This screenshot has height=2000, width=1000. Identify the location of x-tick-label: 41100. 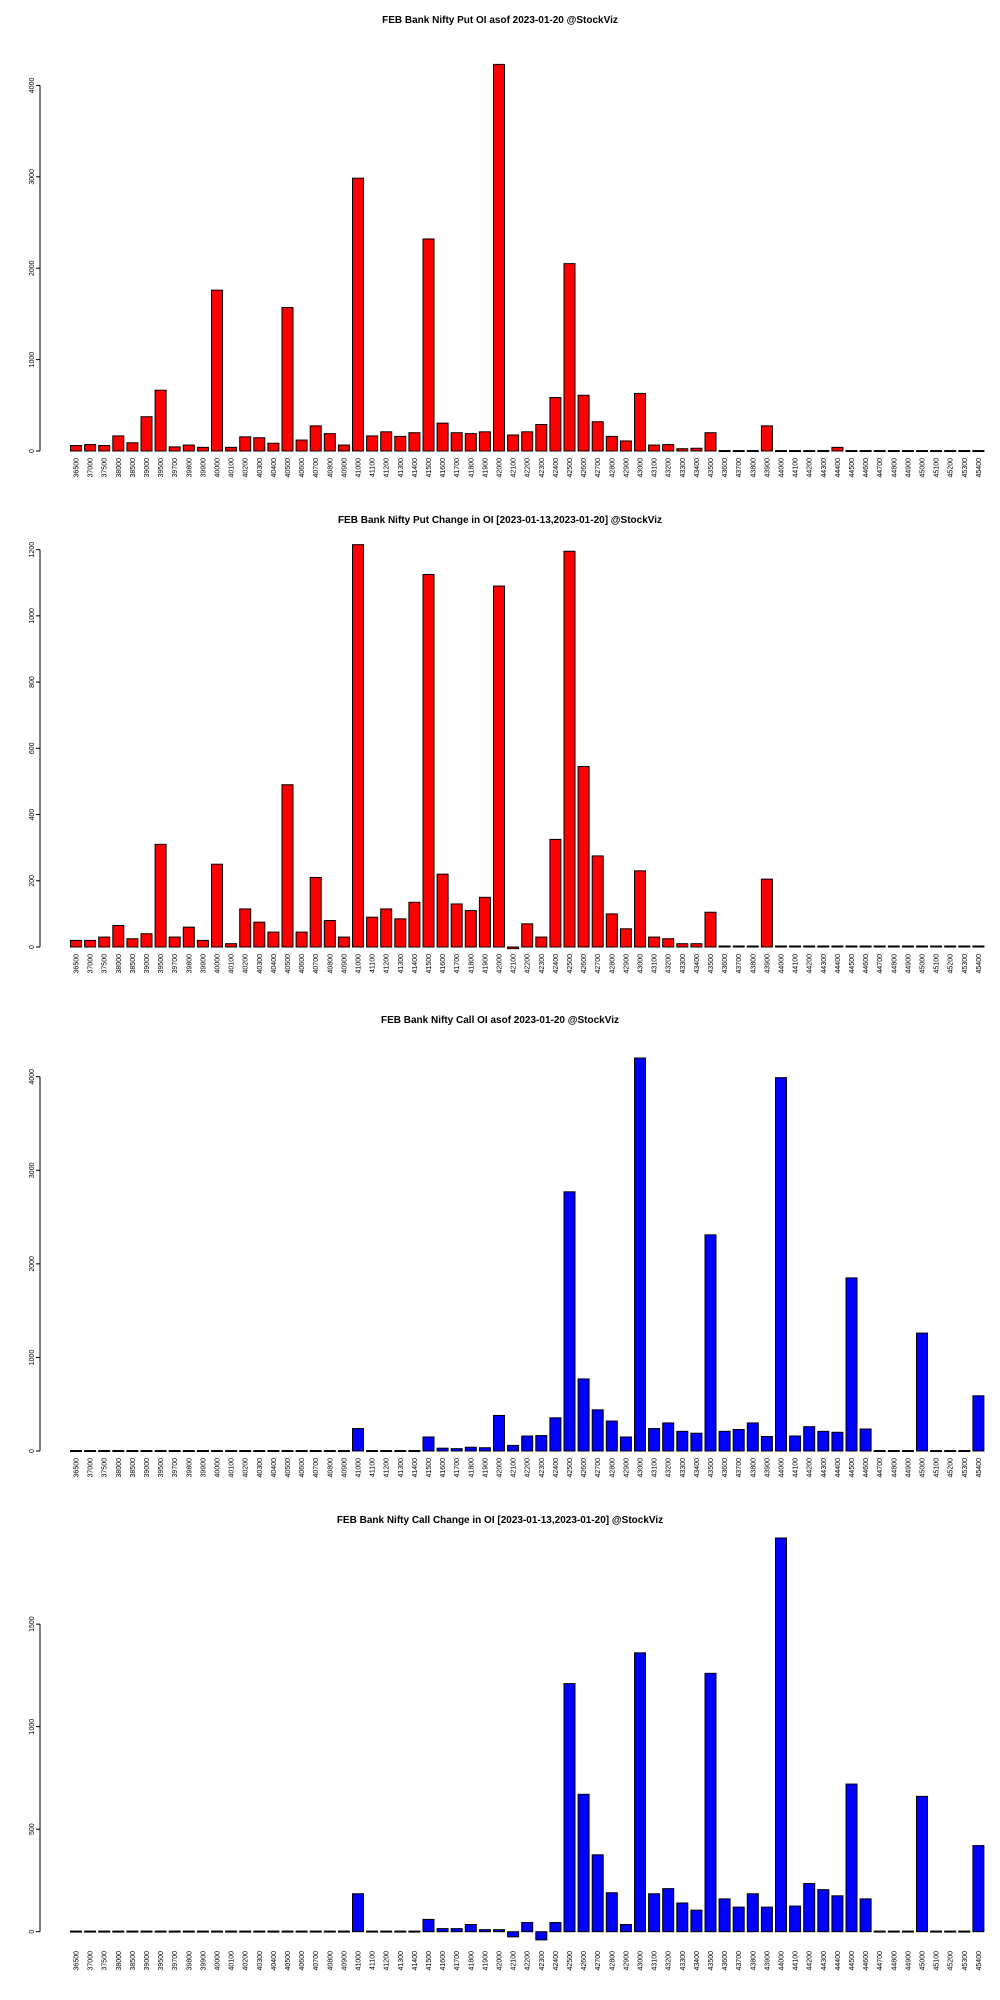
(373, 1467).